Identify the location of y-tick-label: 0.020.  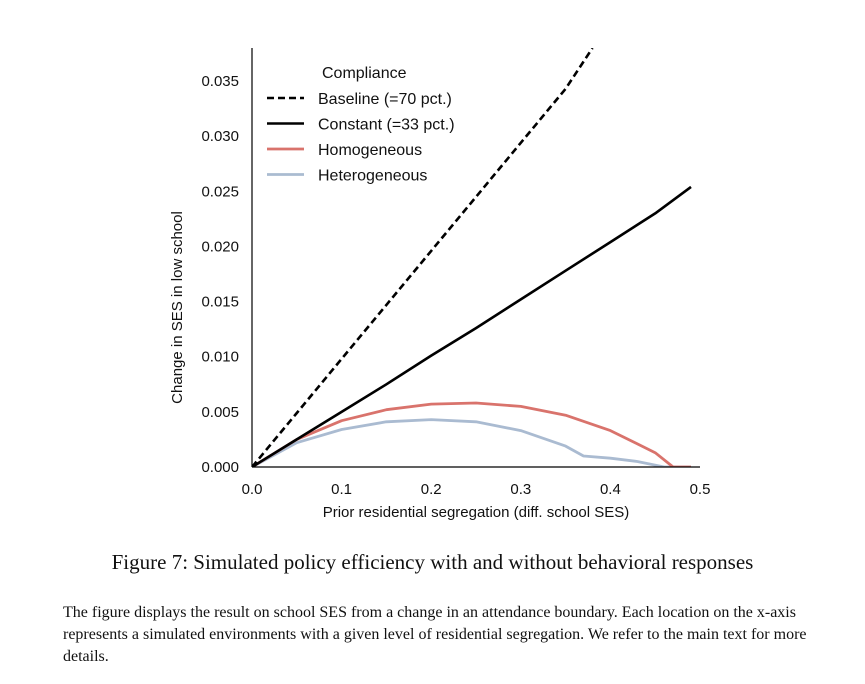
(220, 246).